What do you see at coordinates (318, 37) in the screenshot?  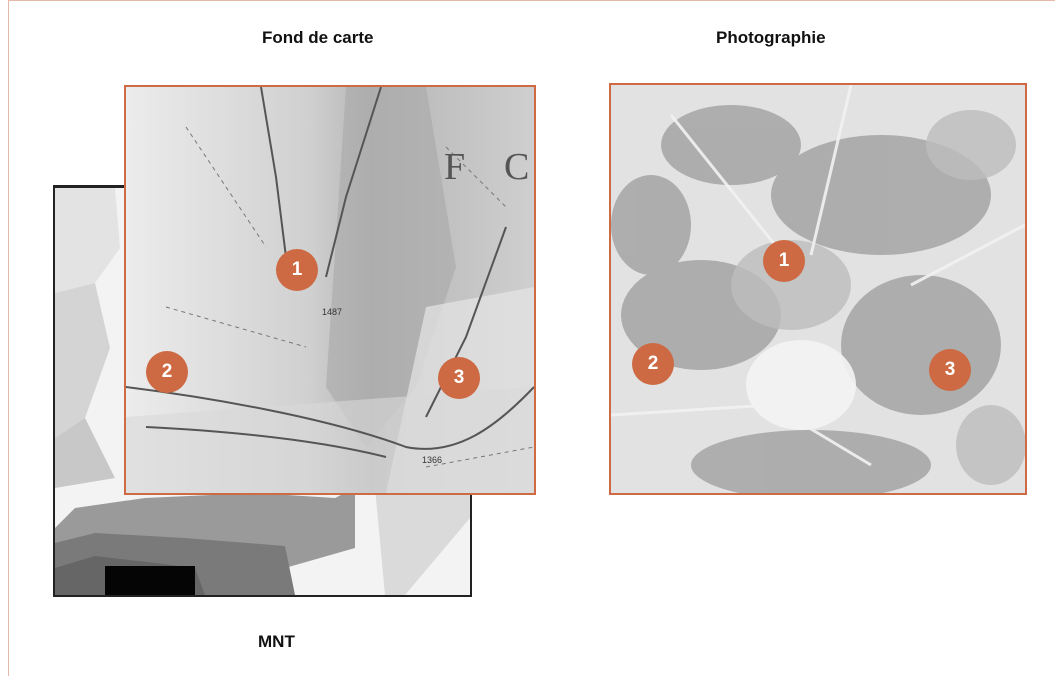 I see `map-label: Fond de carte` at bounding box center [318, 37].